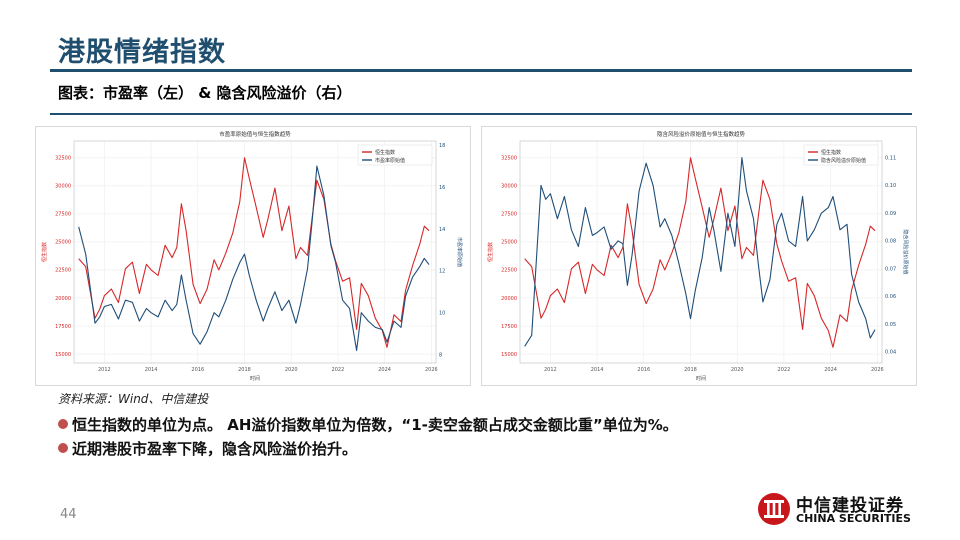 The image size is (960, 540). Describe the element at coordinates (481, 114) in the screenshot. I see `caption-divider` at that location.